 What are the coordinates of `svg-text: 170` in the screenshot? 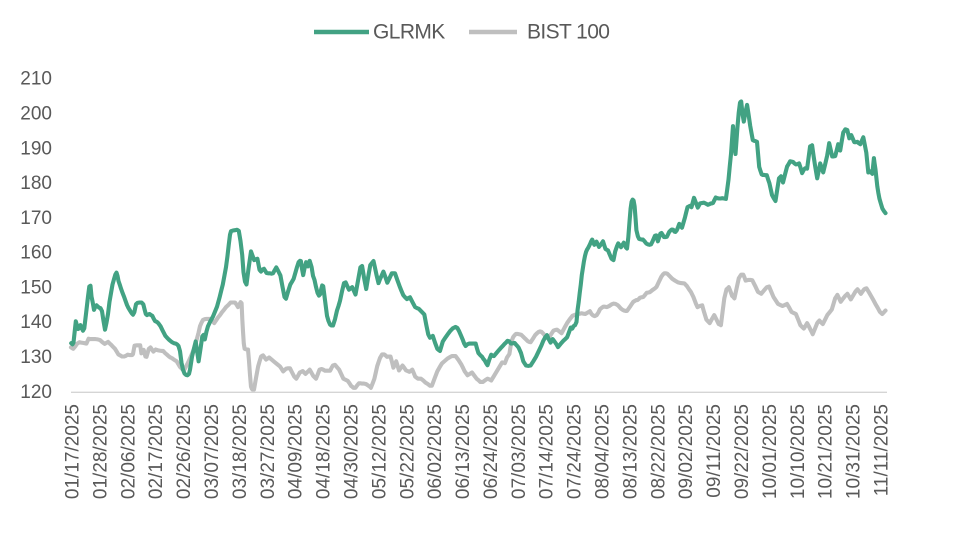 It's located at (36, 218).